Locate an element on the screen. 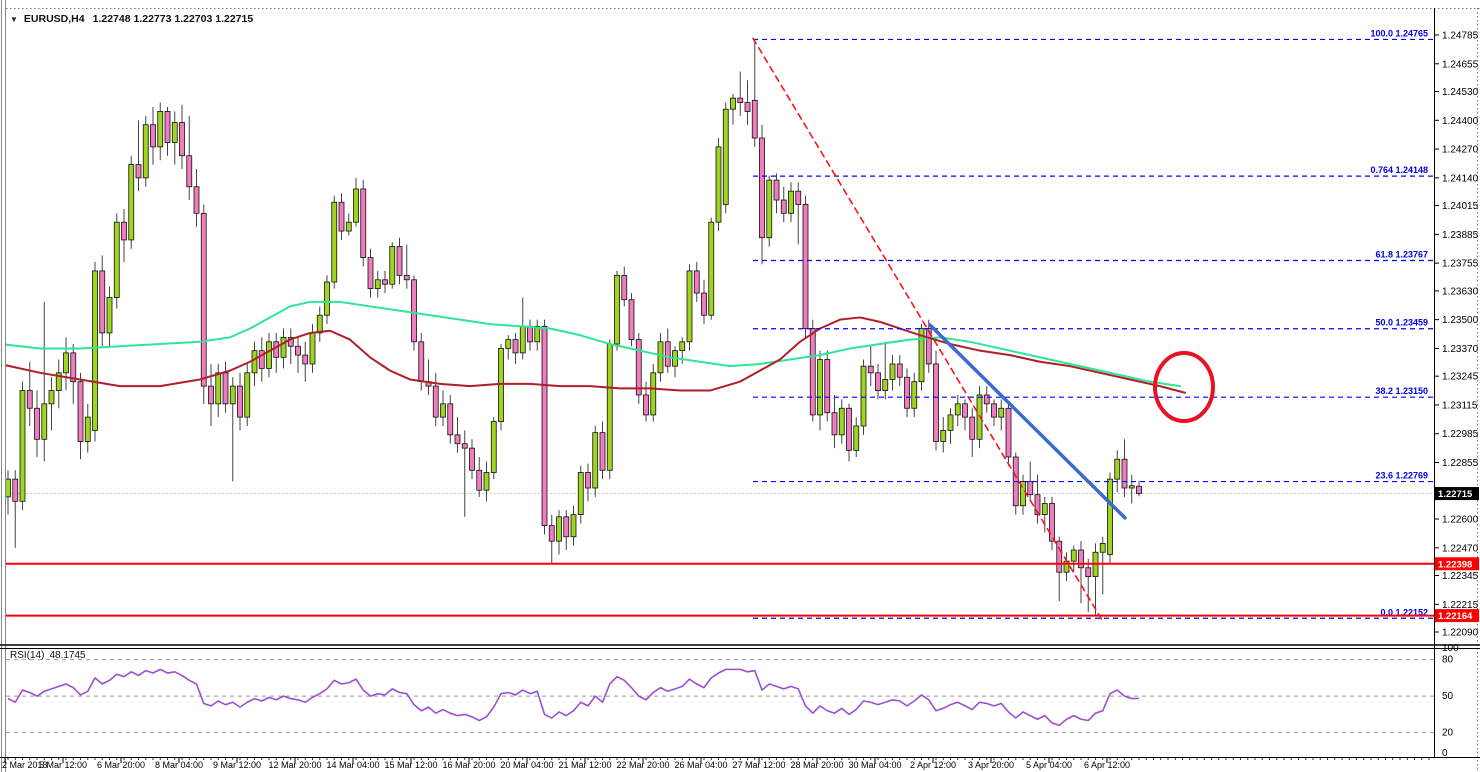  ma-slow-line is located at coordinates (593, 355).